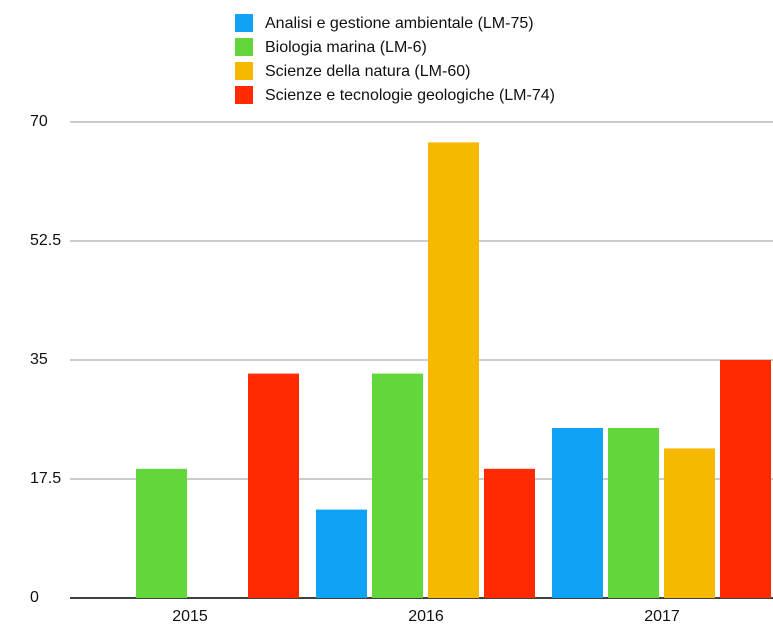  What do you see at coordinates (367, 71) in the screenshot?
I see `legend-label: Scienze della natura (LM-60)` at bounding box center [367, 71].